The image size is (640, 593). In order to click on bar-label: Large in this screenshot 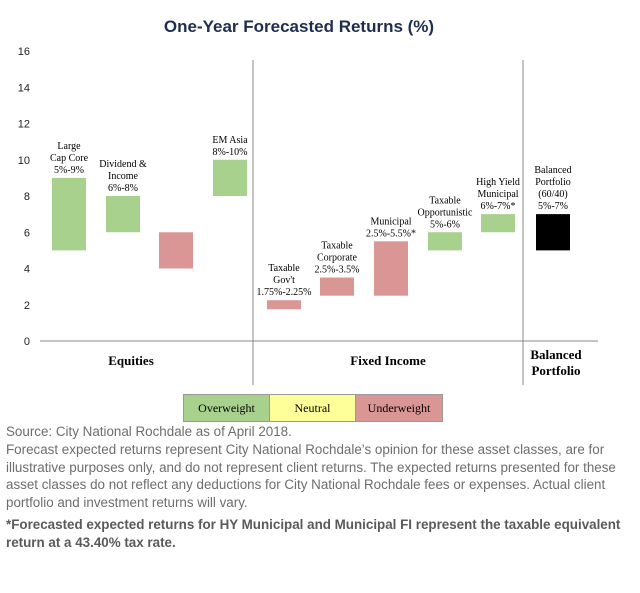, I will do `click(69, 146)`.